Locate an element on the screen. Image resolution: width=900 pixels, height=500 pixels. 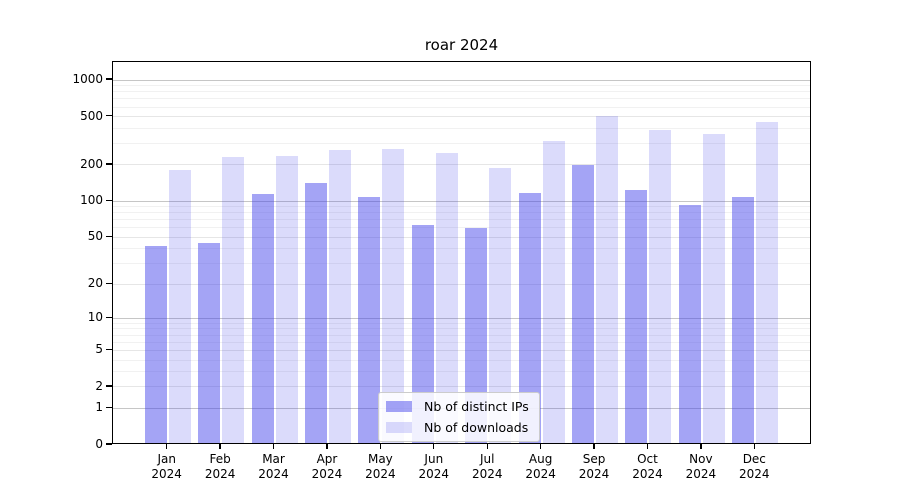
bar-distinct-ips-may is located at coordinates (369, 320).